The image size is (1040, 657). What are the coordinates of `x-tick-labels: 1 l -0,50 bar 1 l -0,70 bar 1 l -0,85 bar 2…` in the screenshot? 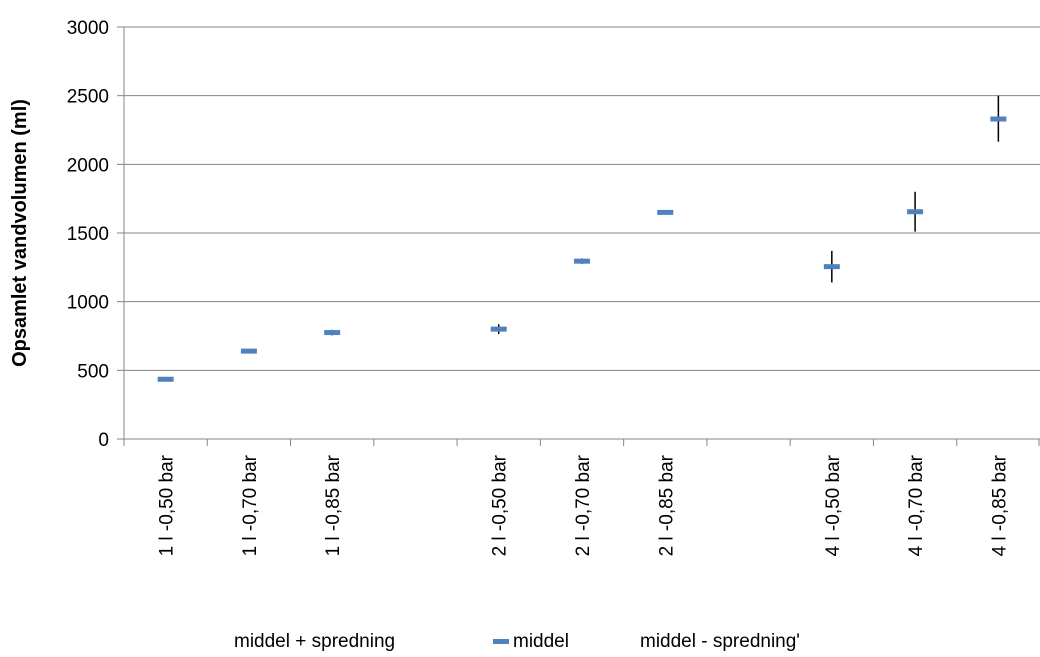 It's located at (584, 505).